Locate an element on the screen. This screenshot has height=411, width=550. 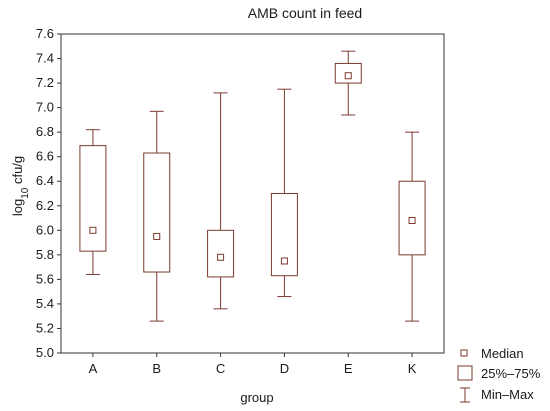
box-group-b is located at coordinates (157, 216).